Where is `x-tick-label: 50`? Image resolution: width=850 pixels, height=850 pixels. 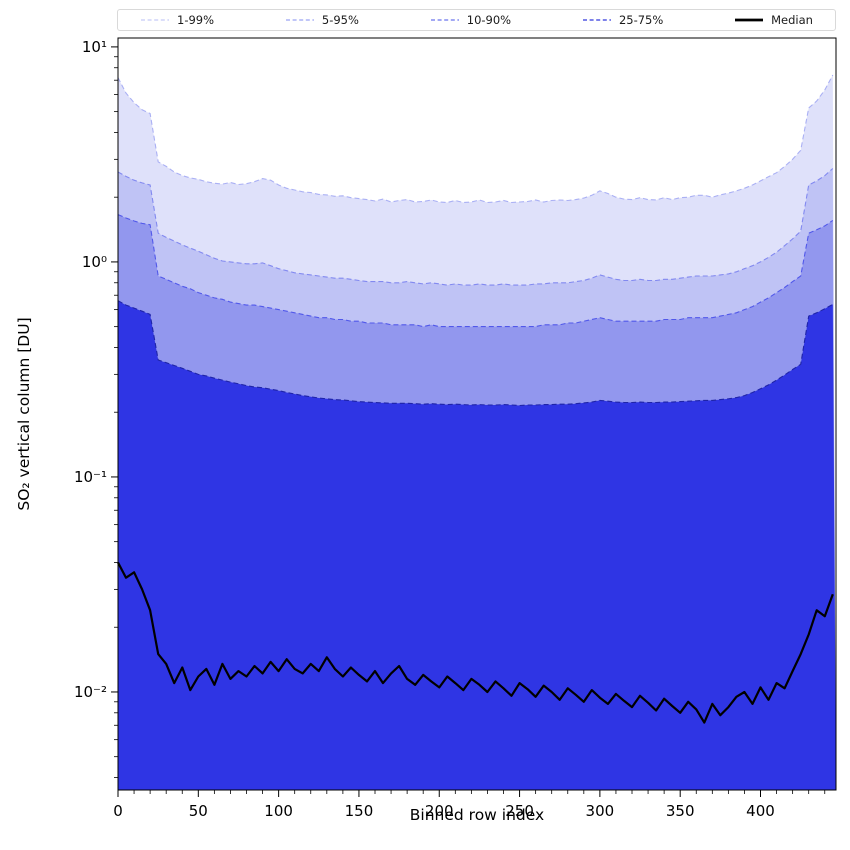 x-tick-label: 50 is located at coordinates (198, 811).